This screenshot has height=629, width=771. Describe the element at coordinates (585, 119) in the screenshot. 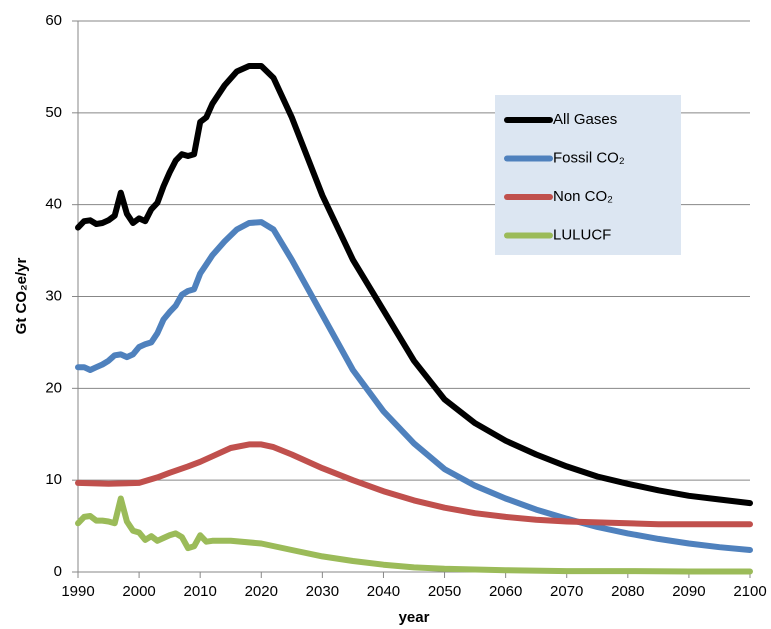

I see `legend-label: All Gases` at that location.